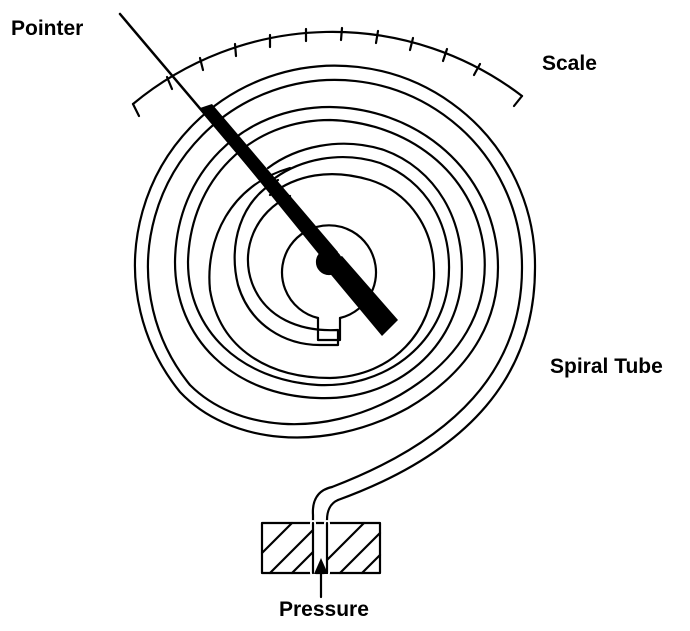 Image resolution: width=690 pixels, height=631 pixels. What do you see at coordinates (606, 366) in the screenshot?
I see `spiral-tube-label: Spiral Tube` at bounding box center [606, 366].